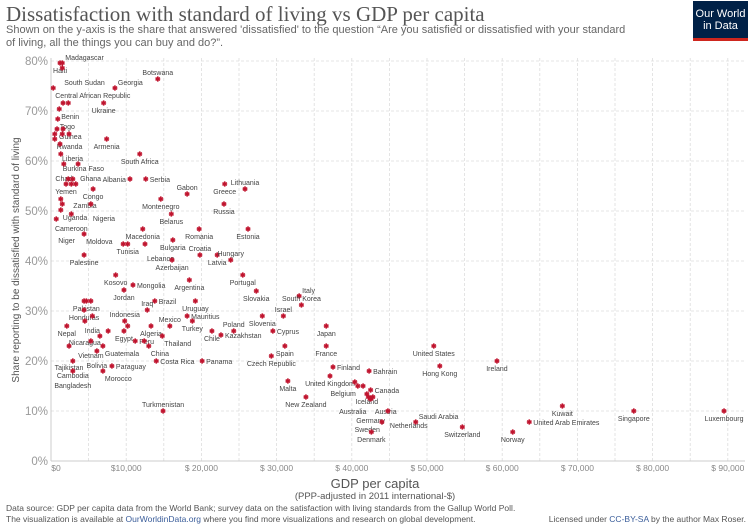 This screenshot has width=750, height=525. I want to click on point-label: Poland, so click(234, 325).